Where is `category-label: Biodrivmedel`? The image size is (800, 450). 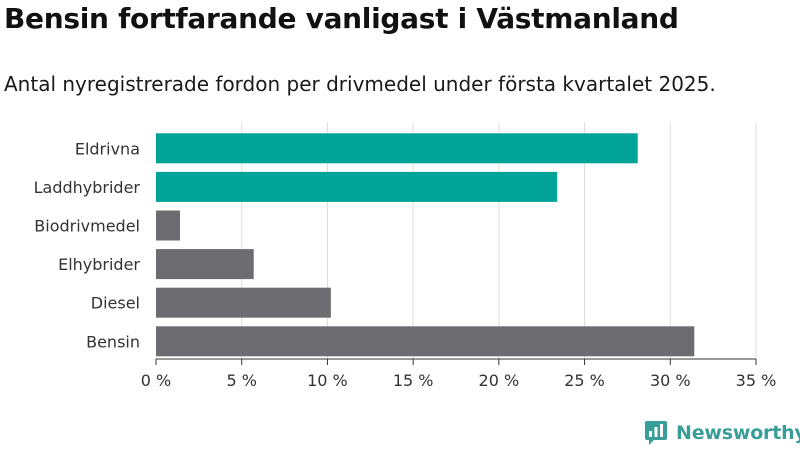
category-label: Biodrivmedel is located at coordinates (87, 226).